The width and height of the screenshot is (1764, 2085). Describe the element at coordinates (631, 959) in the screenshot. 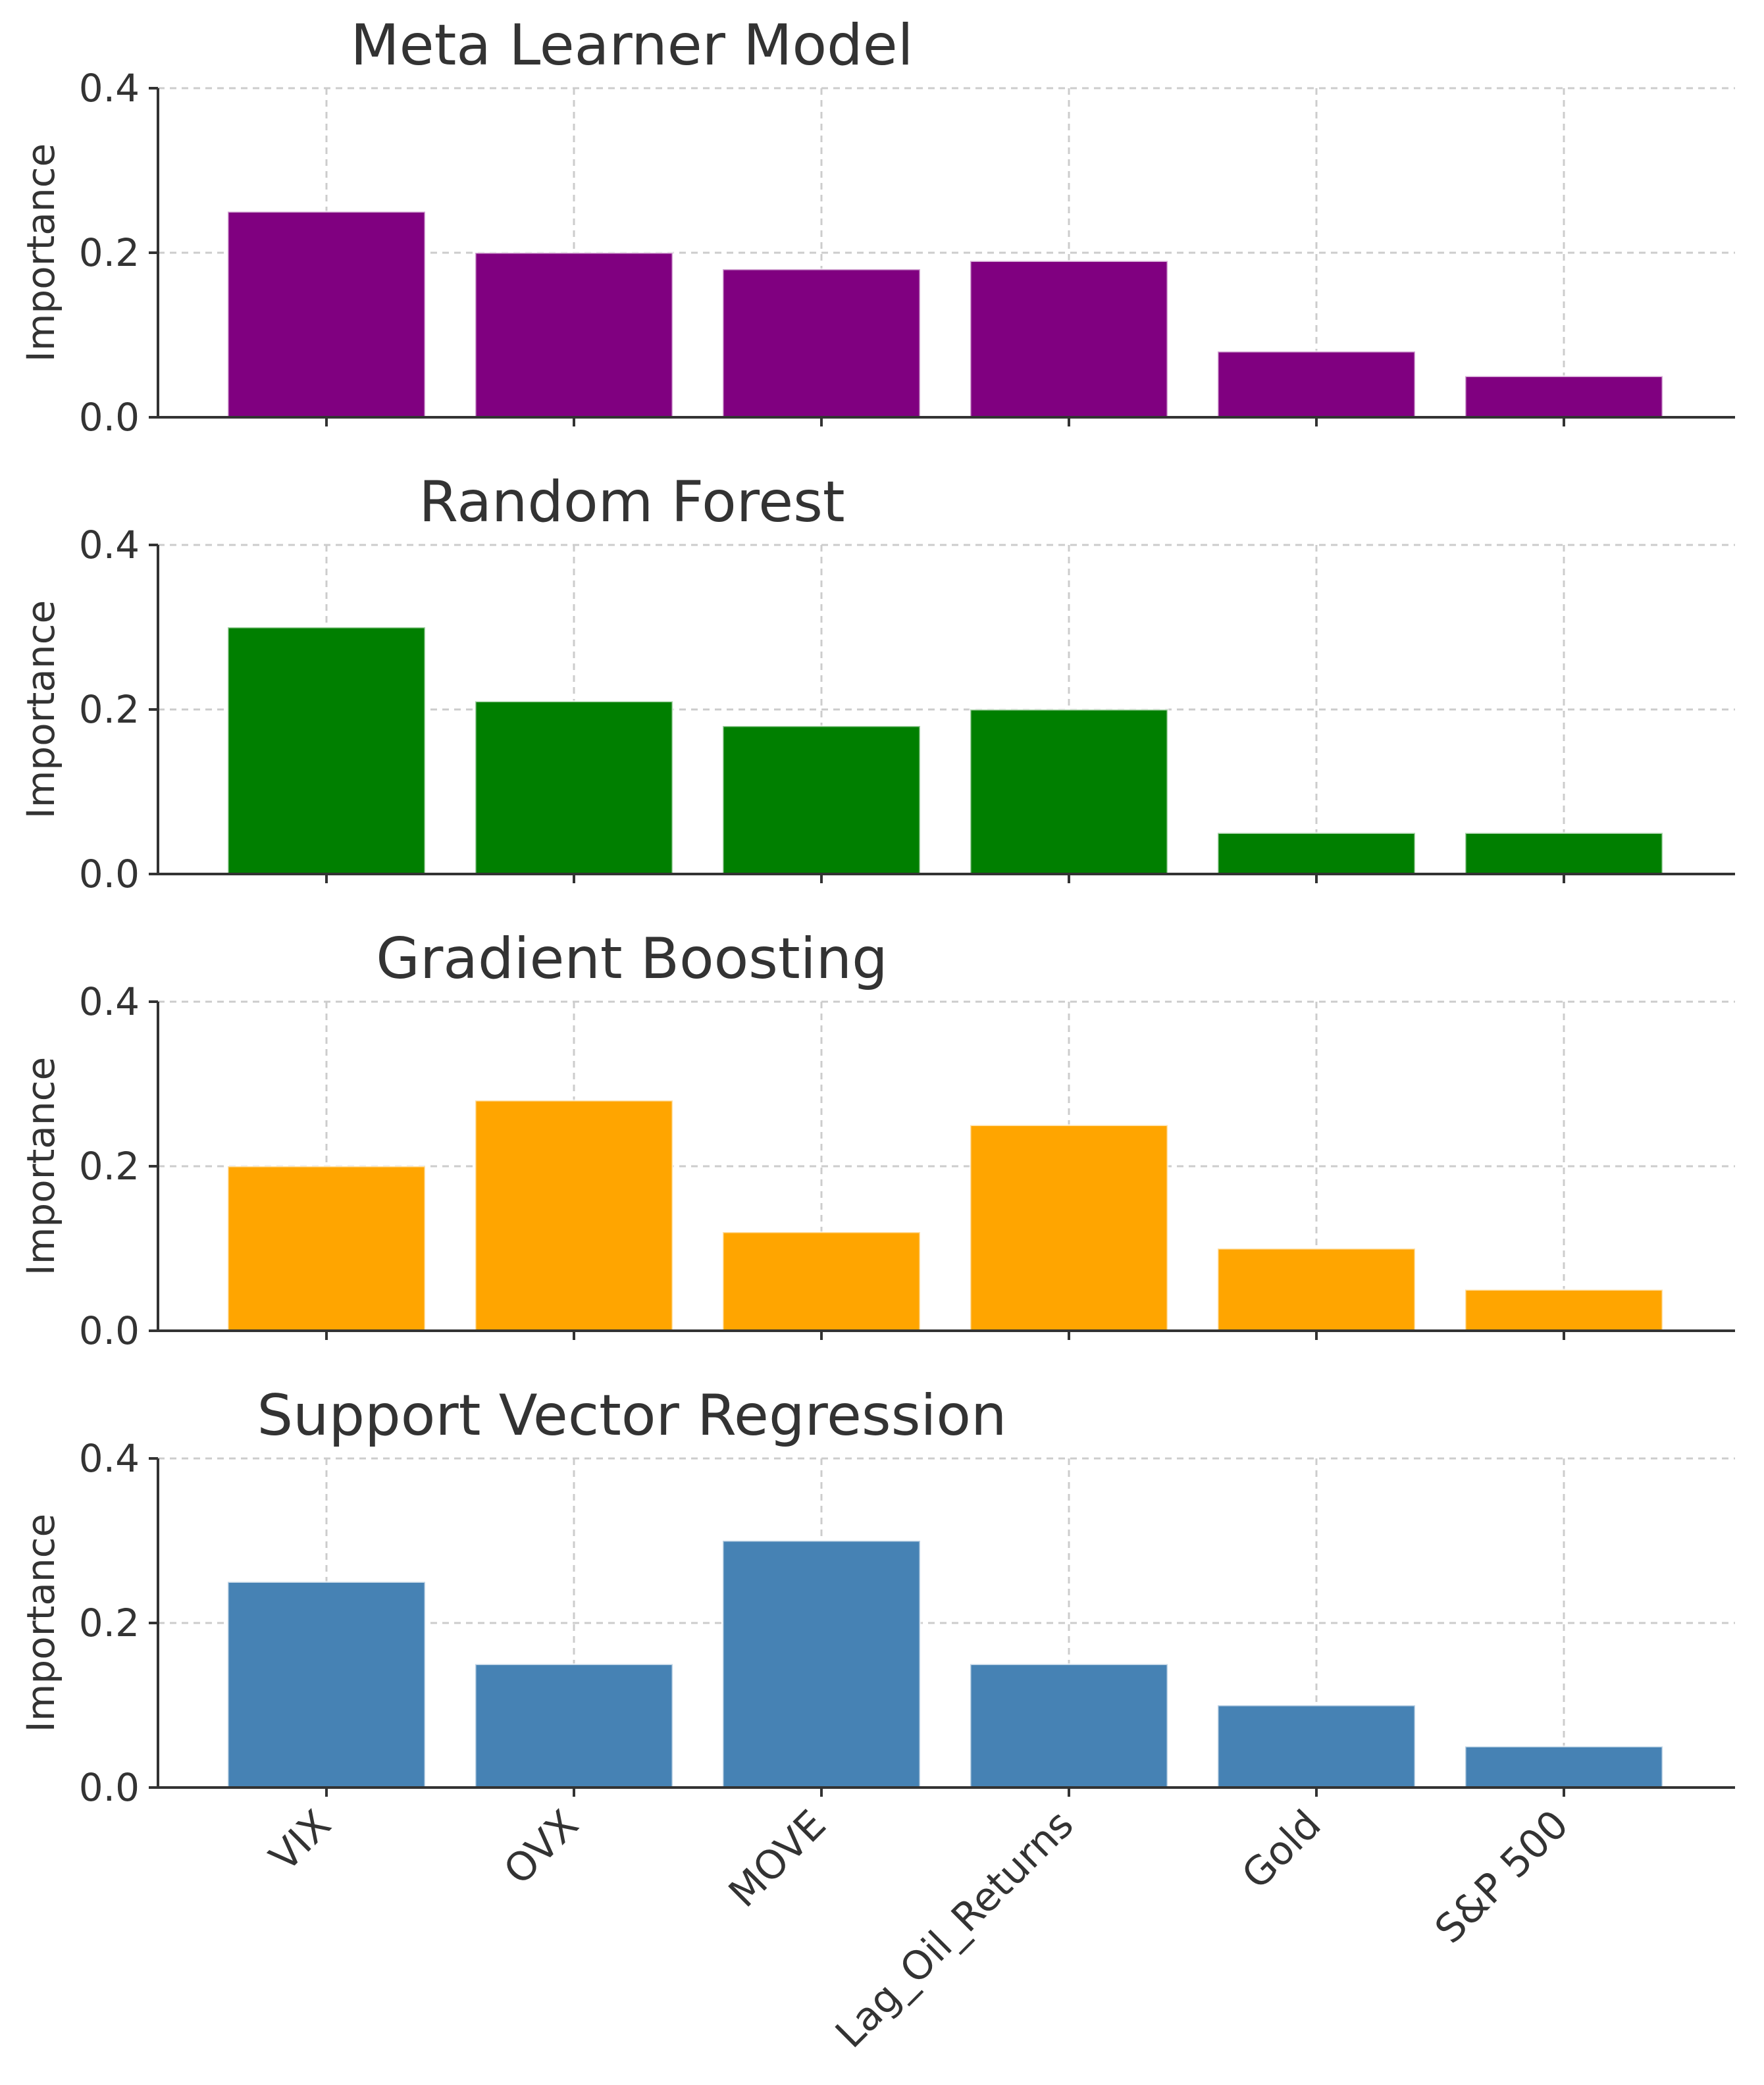

I see `subplot-title: Gradient Boosting` at that location.